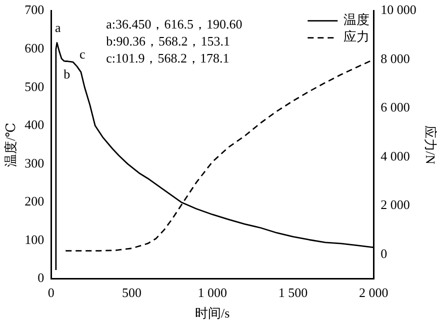  Describe the element at coordinates (395, 107) in the screenshot. I see `y2-tick-label: 6 000` at that location.